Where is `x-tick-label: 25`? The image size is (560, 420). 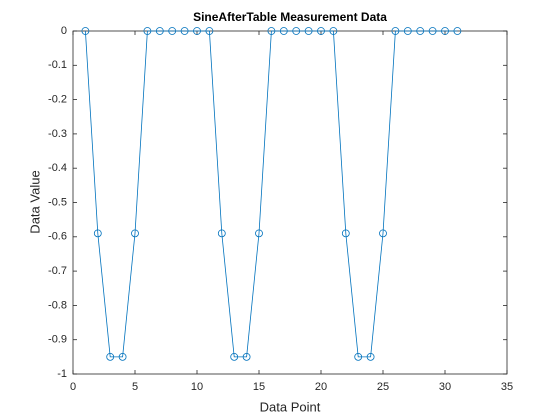 x-tick-label: 25 is located at coordinates (383, 387).